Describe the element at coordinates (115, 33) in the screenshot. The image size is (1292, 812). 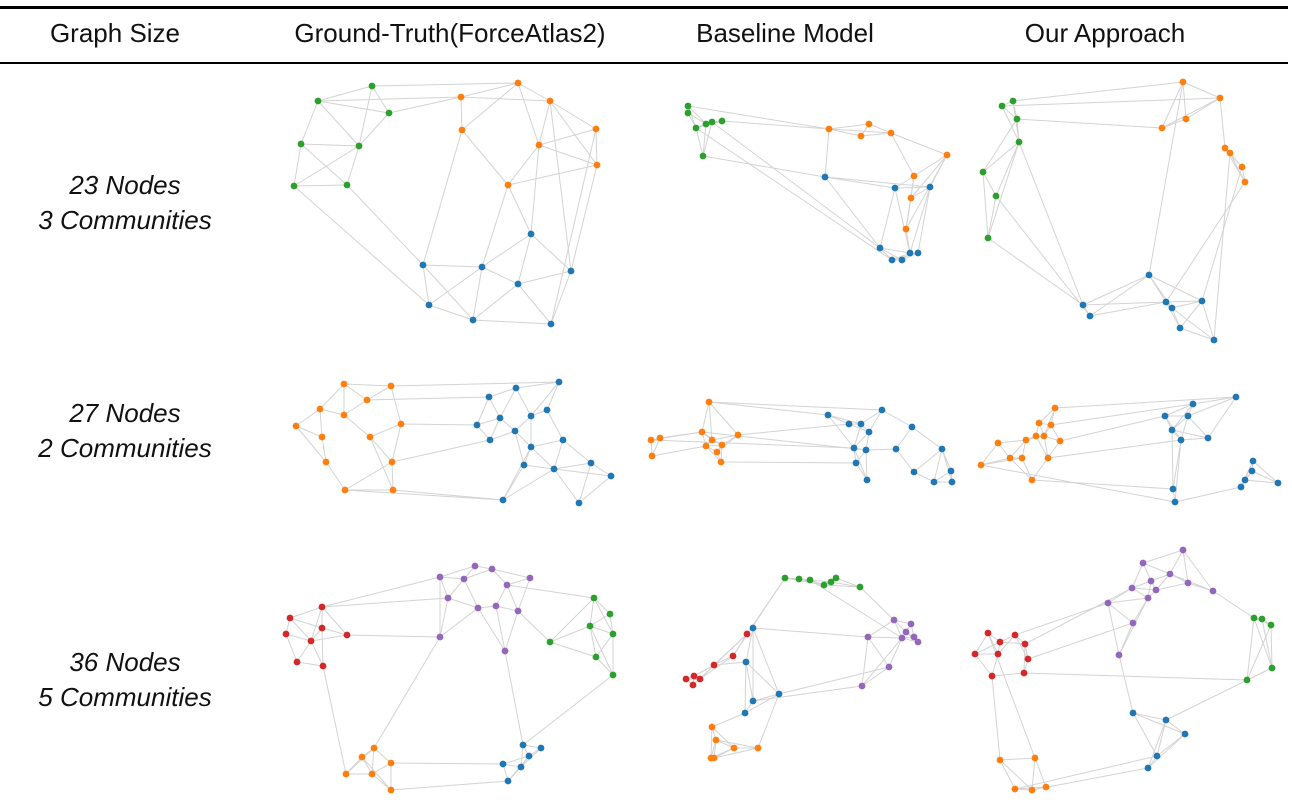
I see `header-graph-size: Graph Size` at that location.